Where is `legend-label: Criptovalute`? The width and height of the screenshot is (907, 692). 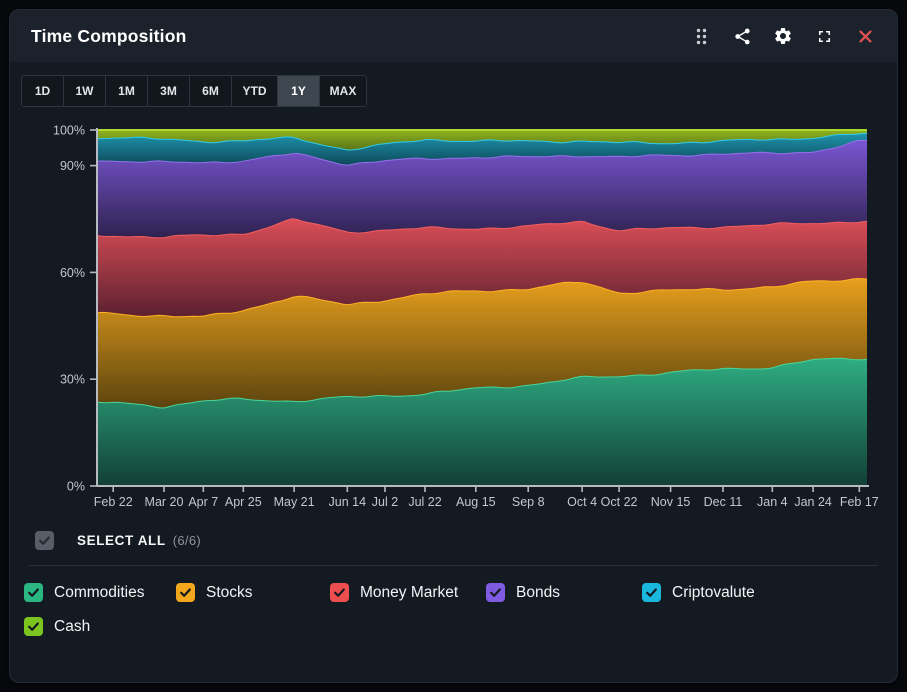 legend-label: Criptovalute is located at coordinates (713, 592).